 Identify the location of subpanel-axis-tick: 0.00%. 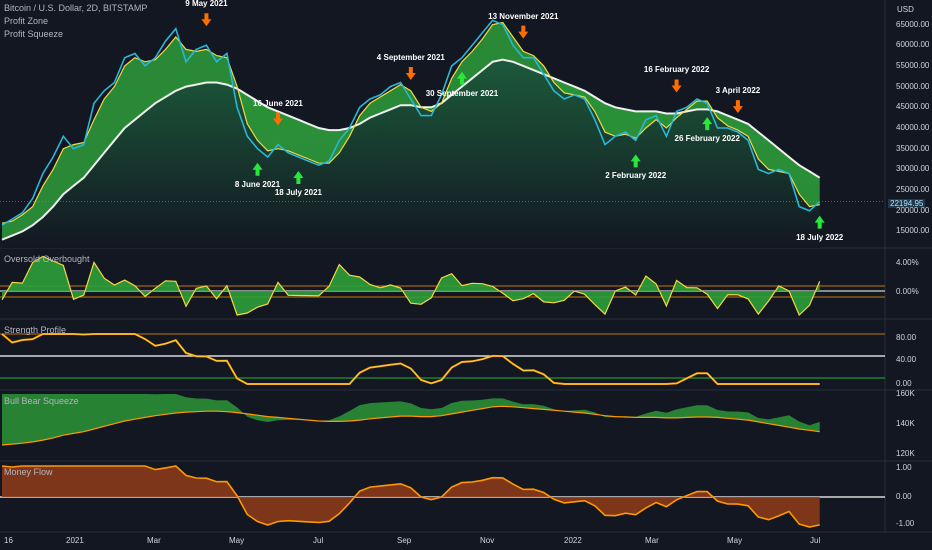
(907, 291).